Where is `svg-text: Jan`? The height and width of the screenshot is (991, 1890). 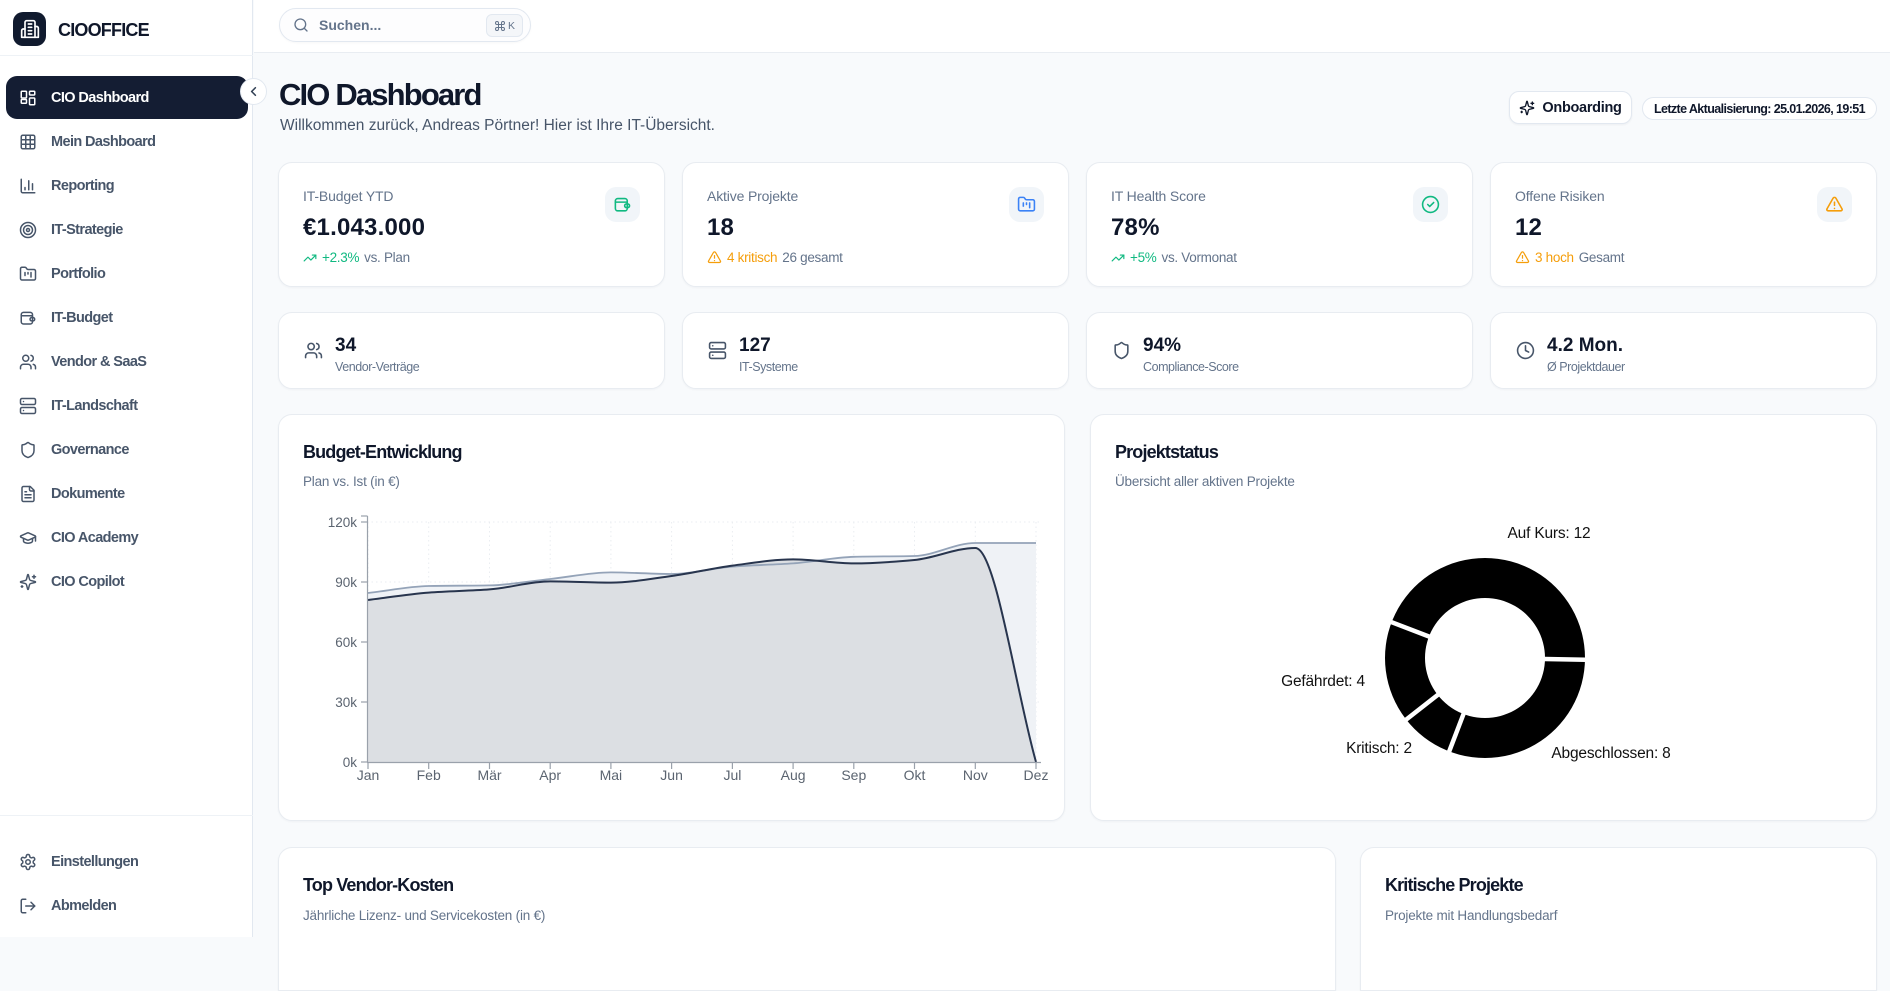 svg-text: Jan is located at coordinates (368, 775).